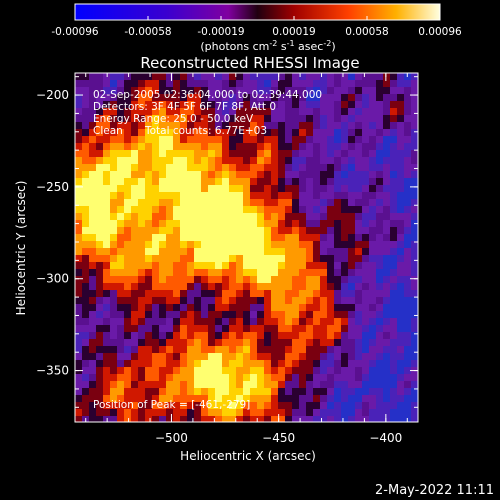 This screenshot has width=500, height=500. Describe the element at coordinates (52, 95) in the screenshot. I see `y-tick-label: −200` at that location.